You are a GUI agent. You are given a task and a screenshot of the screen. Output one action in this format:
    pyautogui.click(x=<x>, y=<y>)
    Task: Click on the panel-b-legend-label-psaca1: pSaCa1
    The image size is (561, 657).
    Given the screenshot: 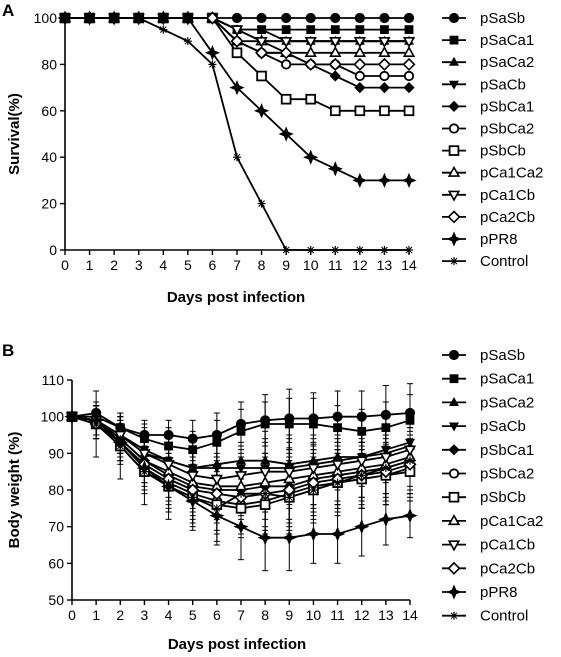 What is the action you would take?
    pyautogui.click(x=507, y=379)
    